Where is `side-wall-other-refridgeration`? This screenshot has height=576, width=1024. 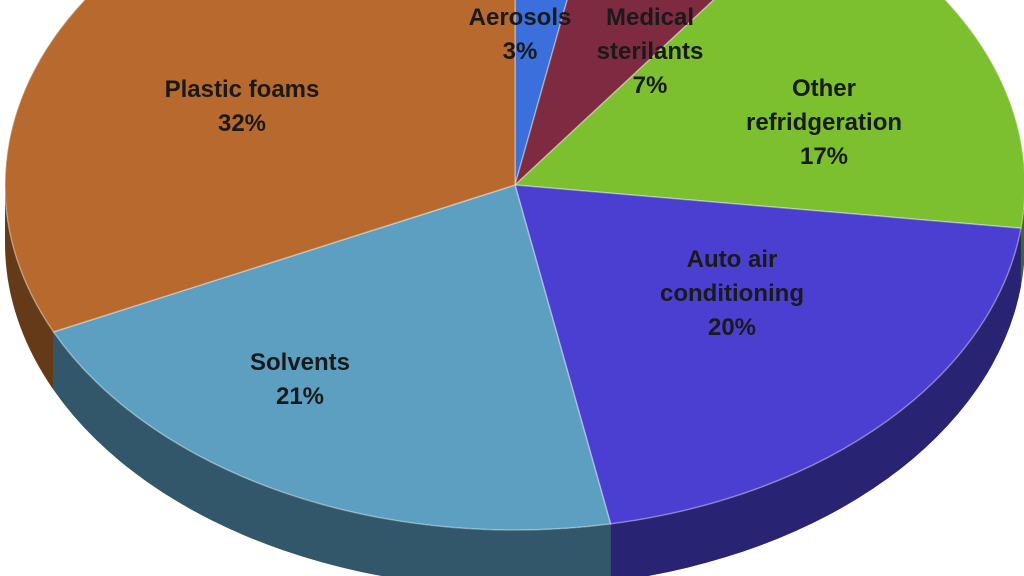 side-wall-other-refridgeration is located at coordinates (1022, 246).